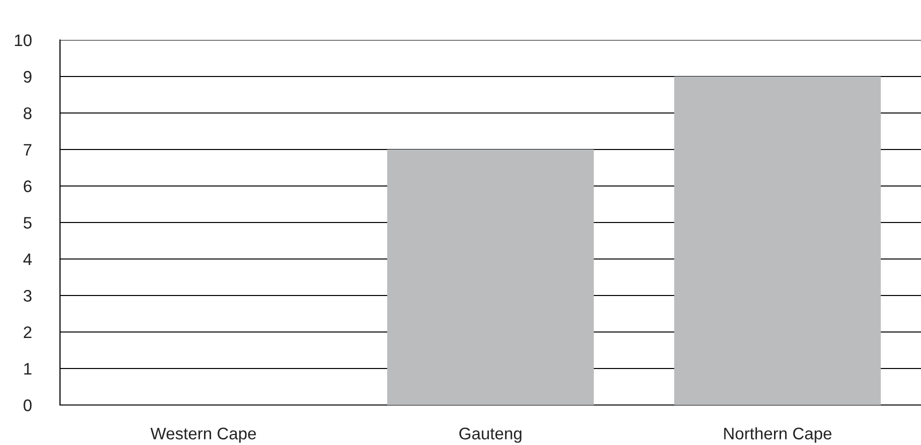 This screenshot has height=445, width=921. I want to click on y-tick-label: 2, so click(28, 332).